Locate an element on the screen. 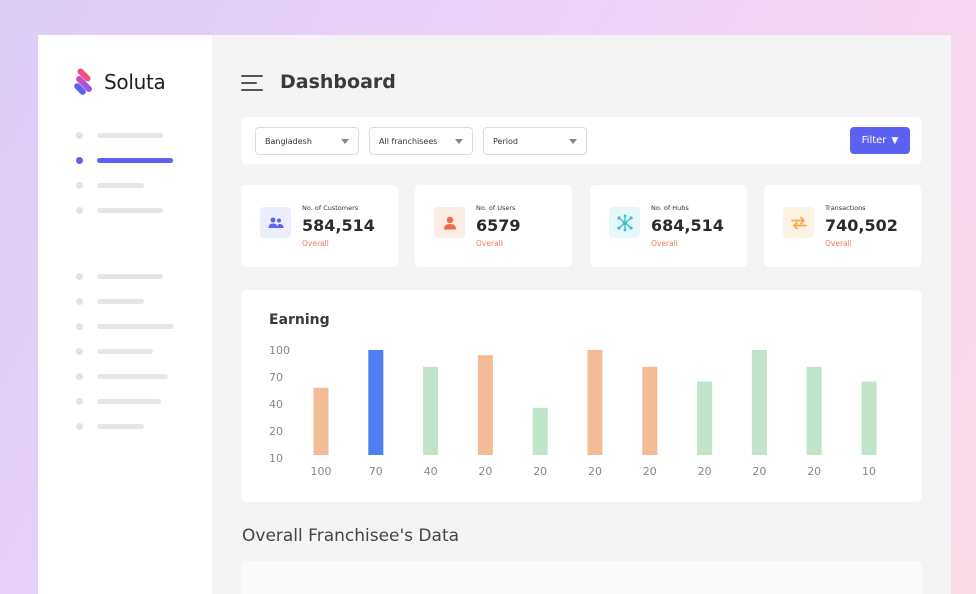 This screenshot has height=594, width=976. stat-value: 684,514 is located at coordinates (687, 225).